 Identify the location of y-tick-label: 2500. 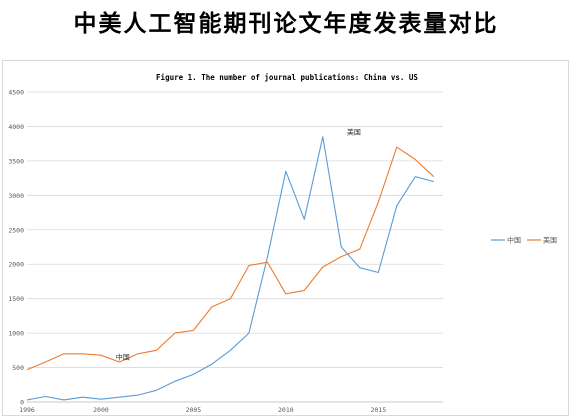
(16, 230).